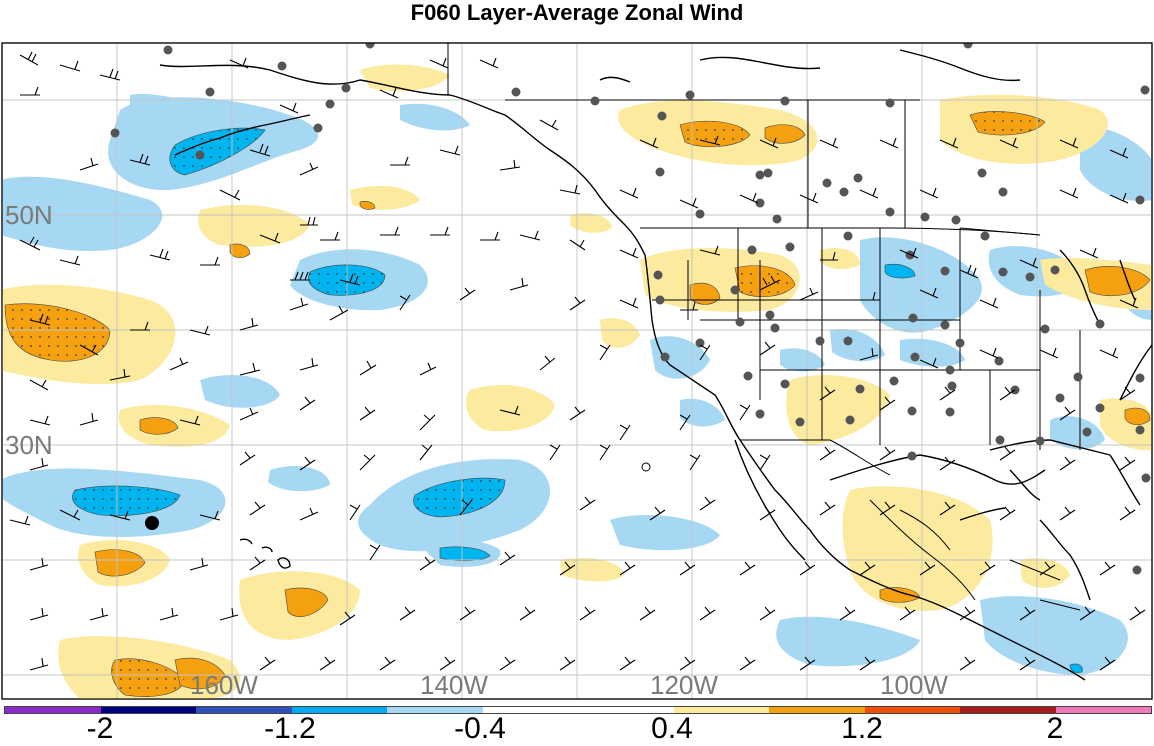  Describe the element at coordinates (1055, 728) in the screenshot. I see `colorbar-label: 2` at that location.